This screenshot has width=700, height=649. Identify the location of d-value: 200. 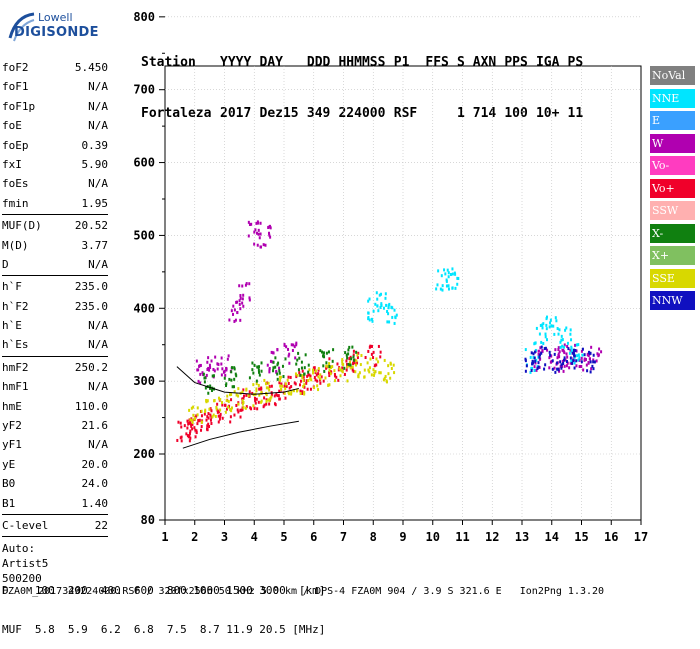
(77, 590).